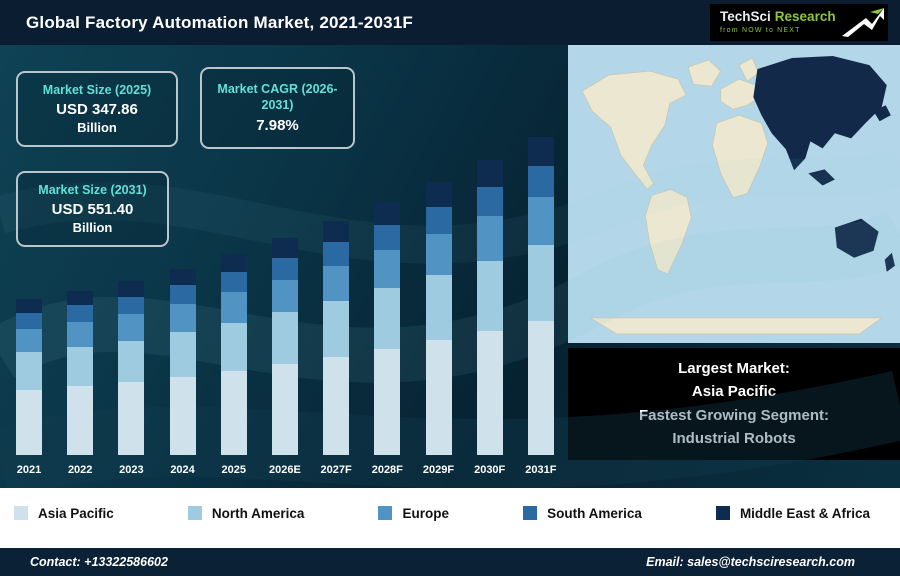  I want to click on market-size-2025-box: Market Size (2025) USD 347.86 Billion, so click(97, 109).